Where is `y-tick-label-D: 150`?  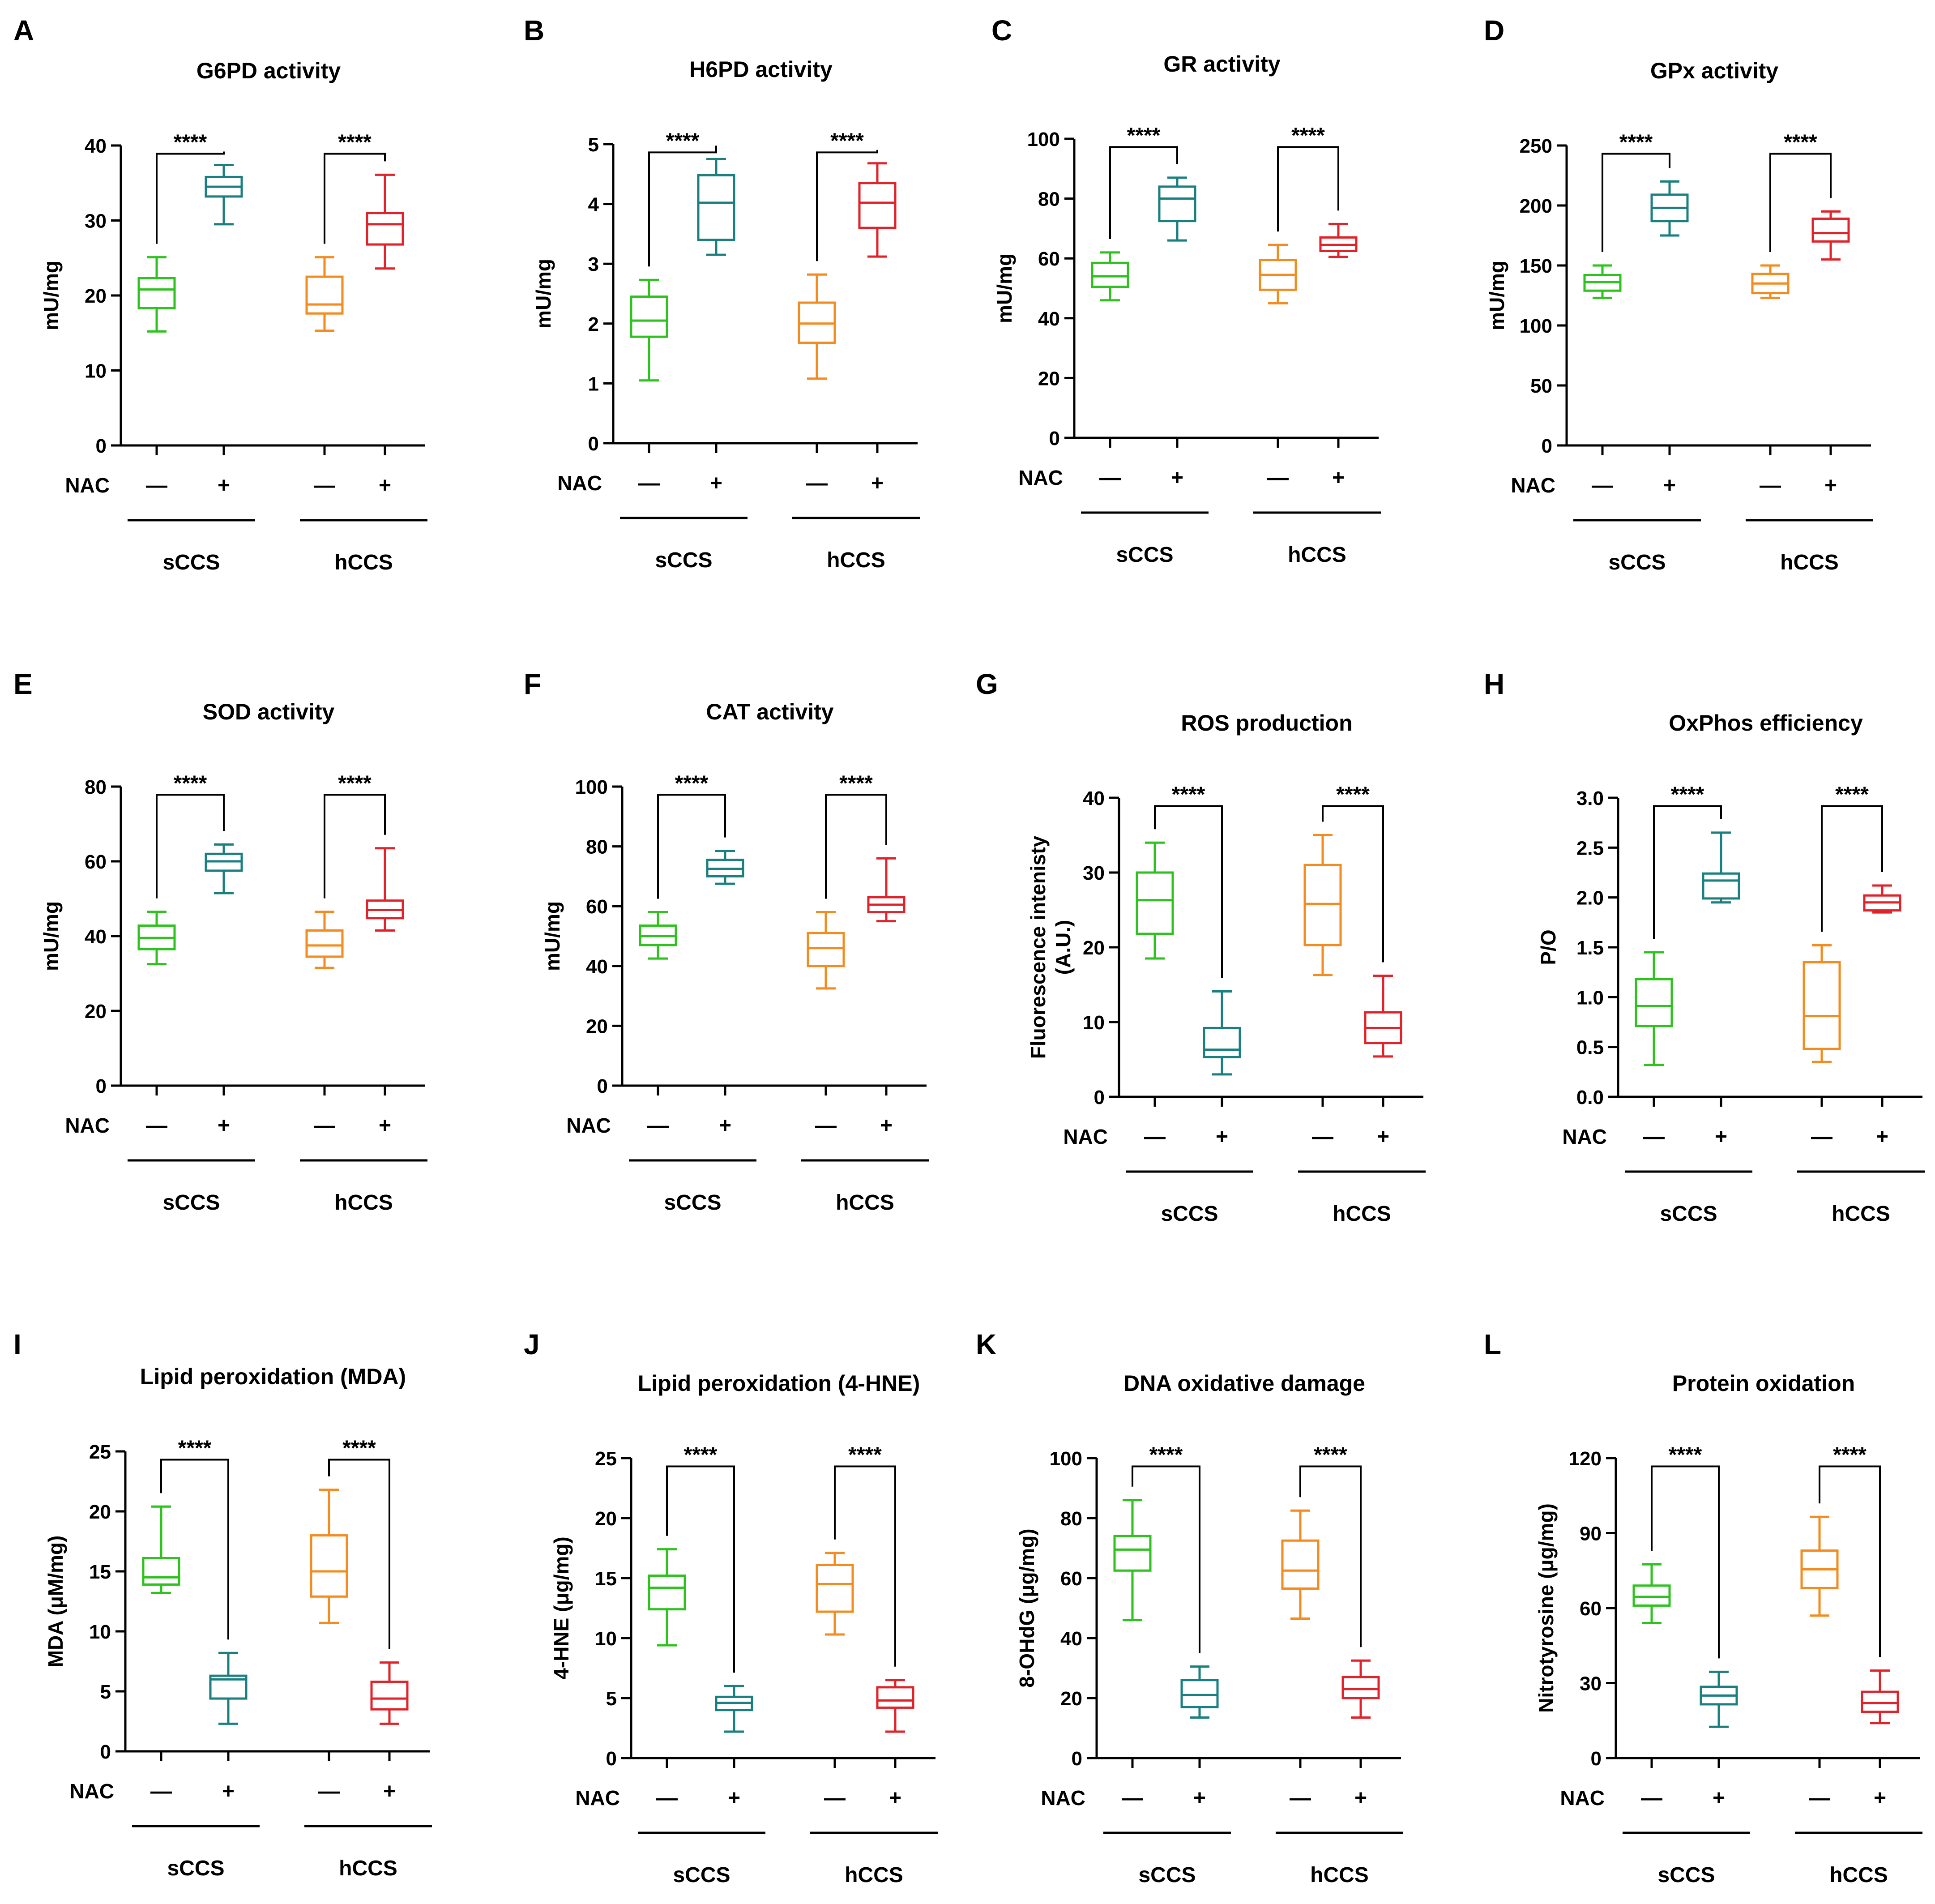 y-tick-label-D: 150 is located at coordinates (1536, 266).